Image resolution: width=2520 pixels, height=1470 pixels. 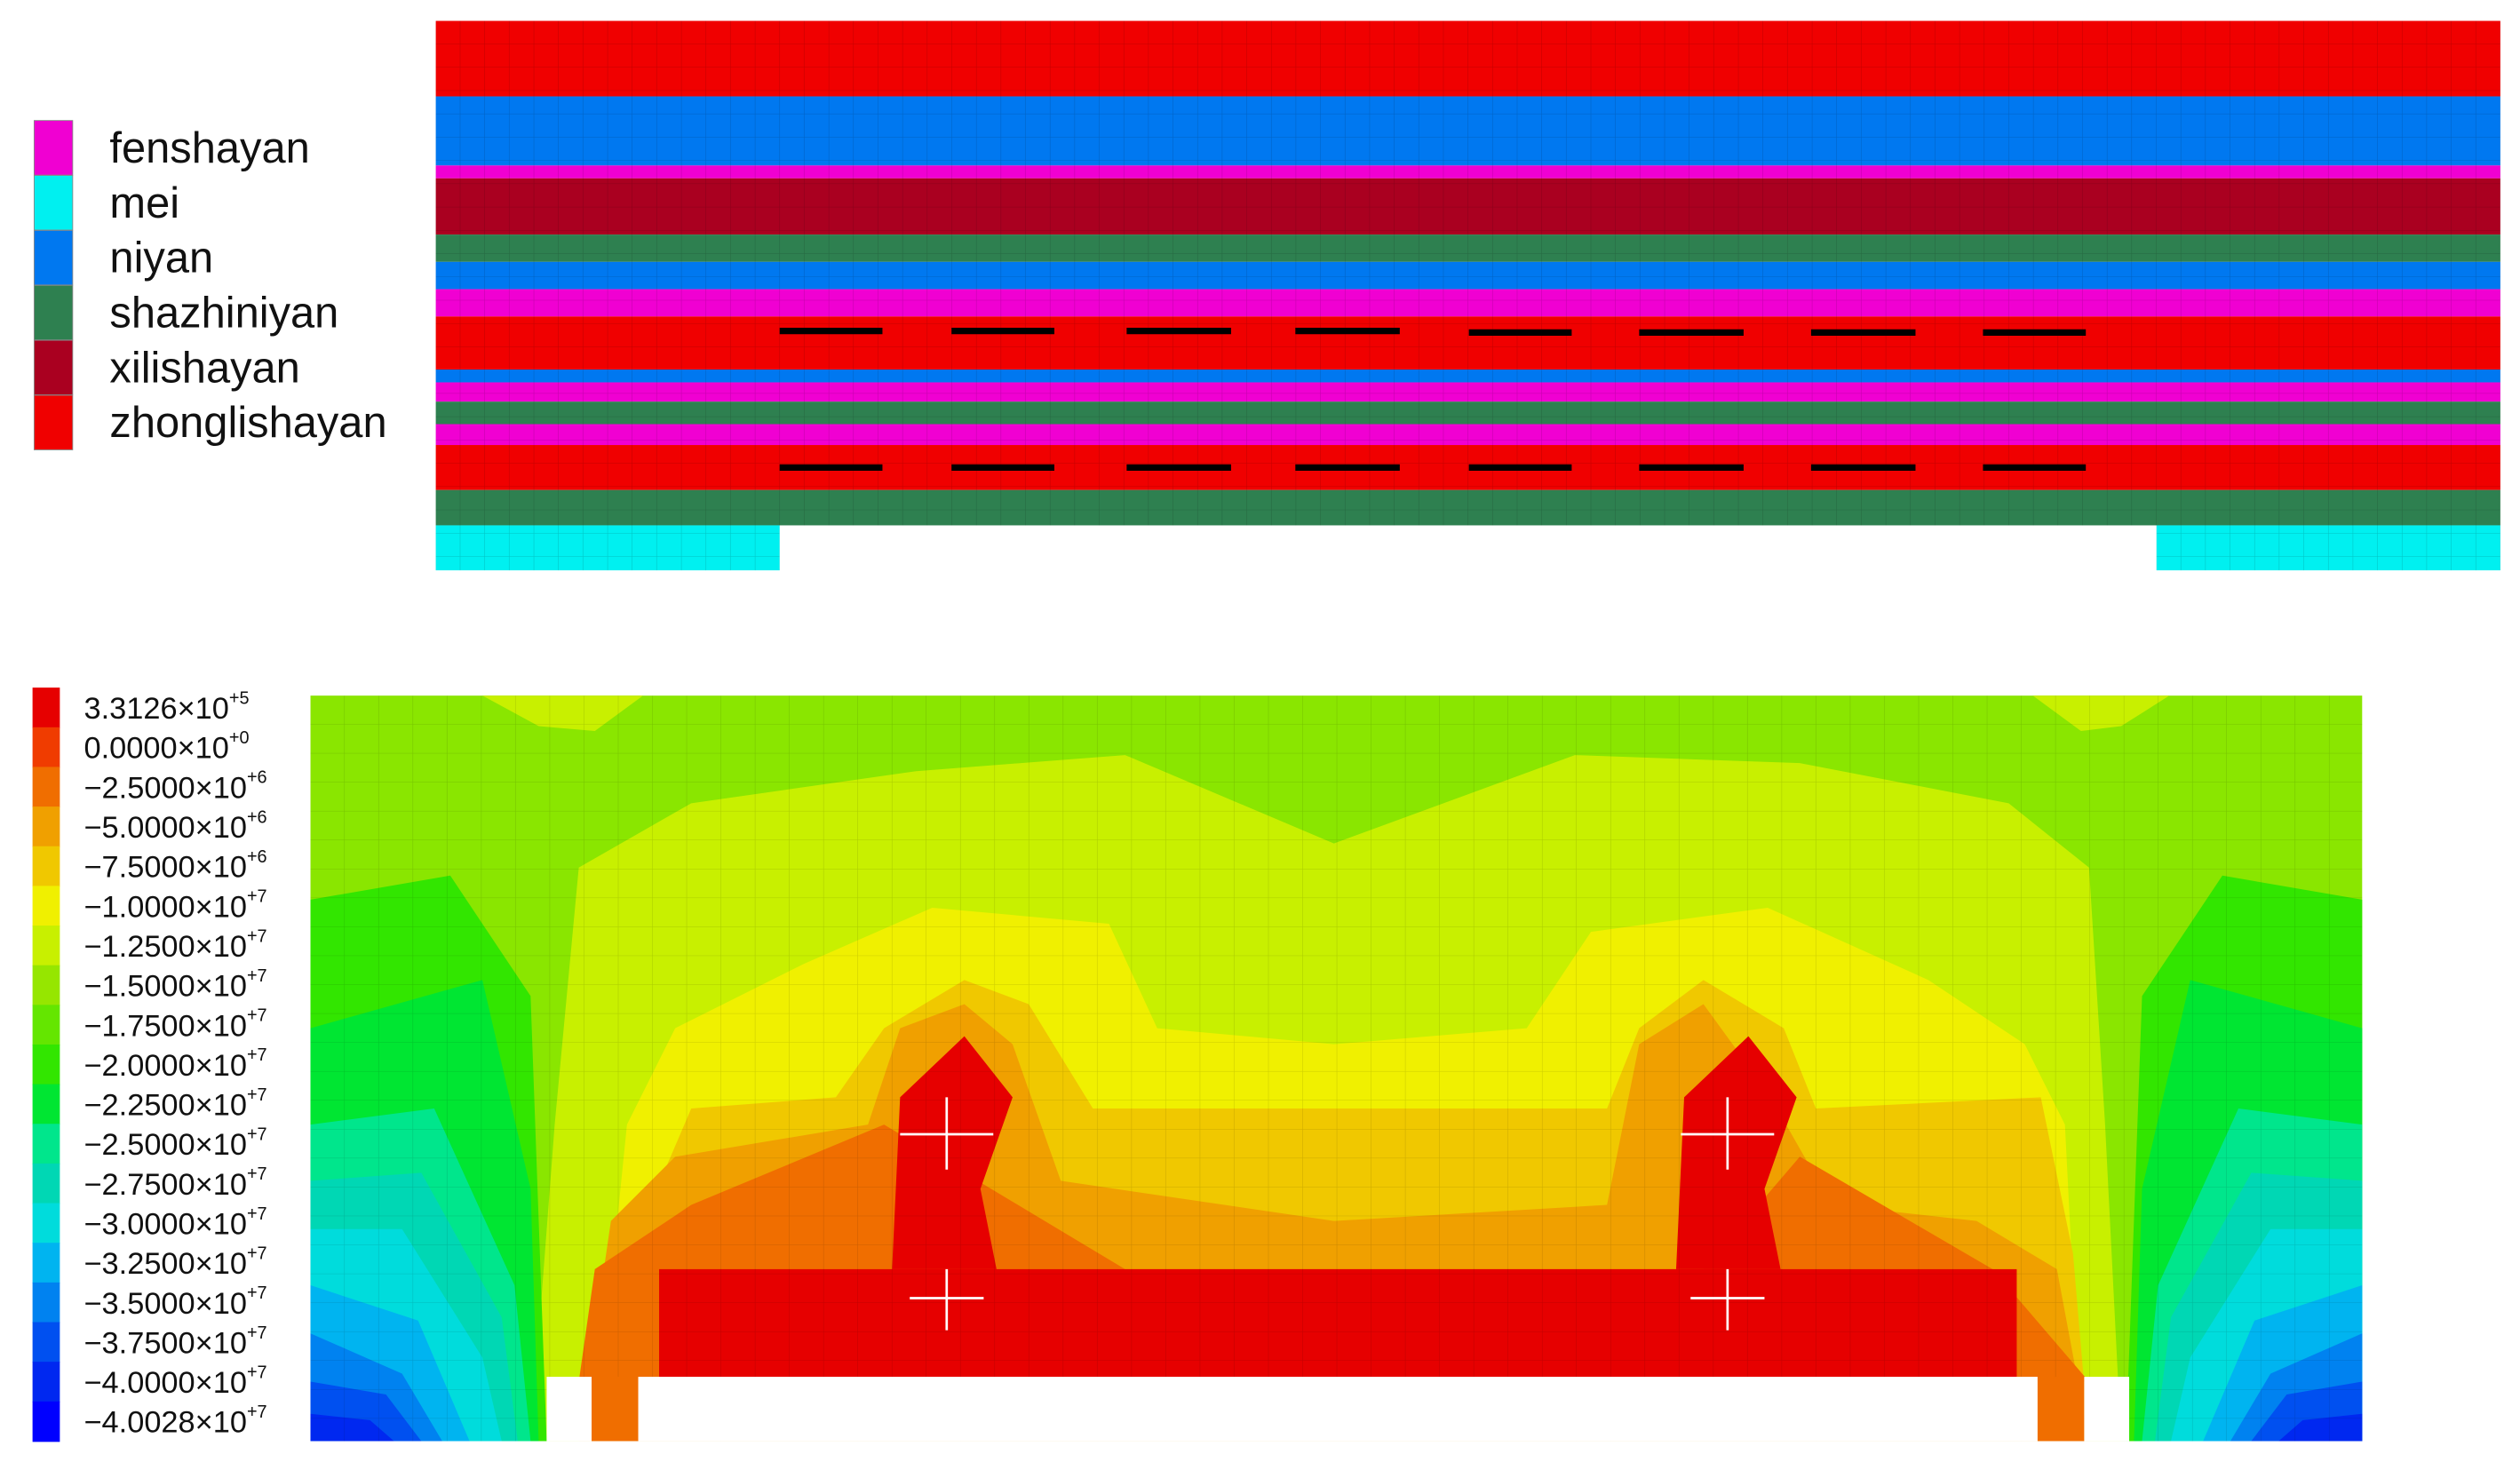 I want to click on label-base: −3.5000×10, so click(x=165, y=1304).